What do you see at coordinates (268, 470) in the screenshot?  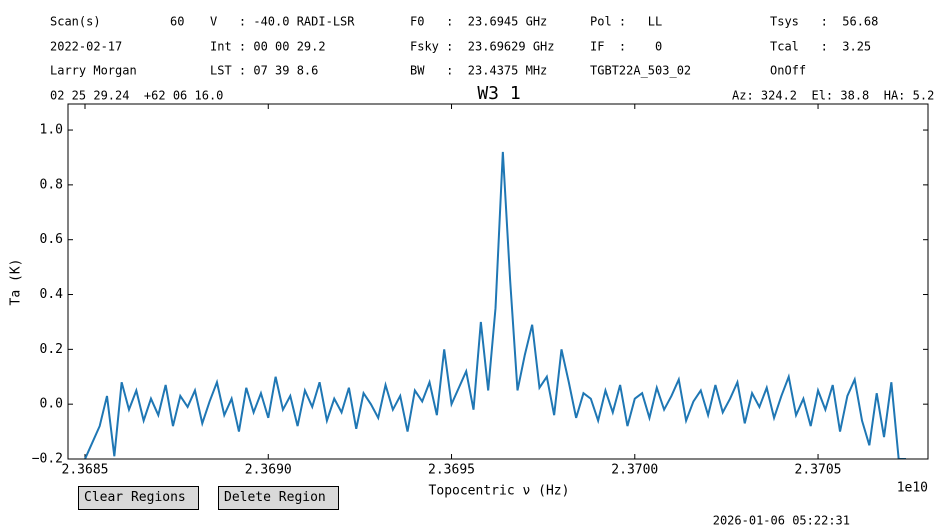 I see `x-tick-label: 2.3690` at bounding box center [268, 470].